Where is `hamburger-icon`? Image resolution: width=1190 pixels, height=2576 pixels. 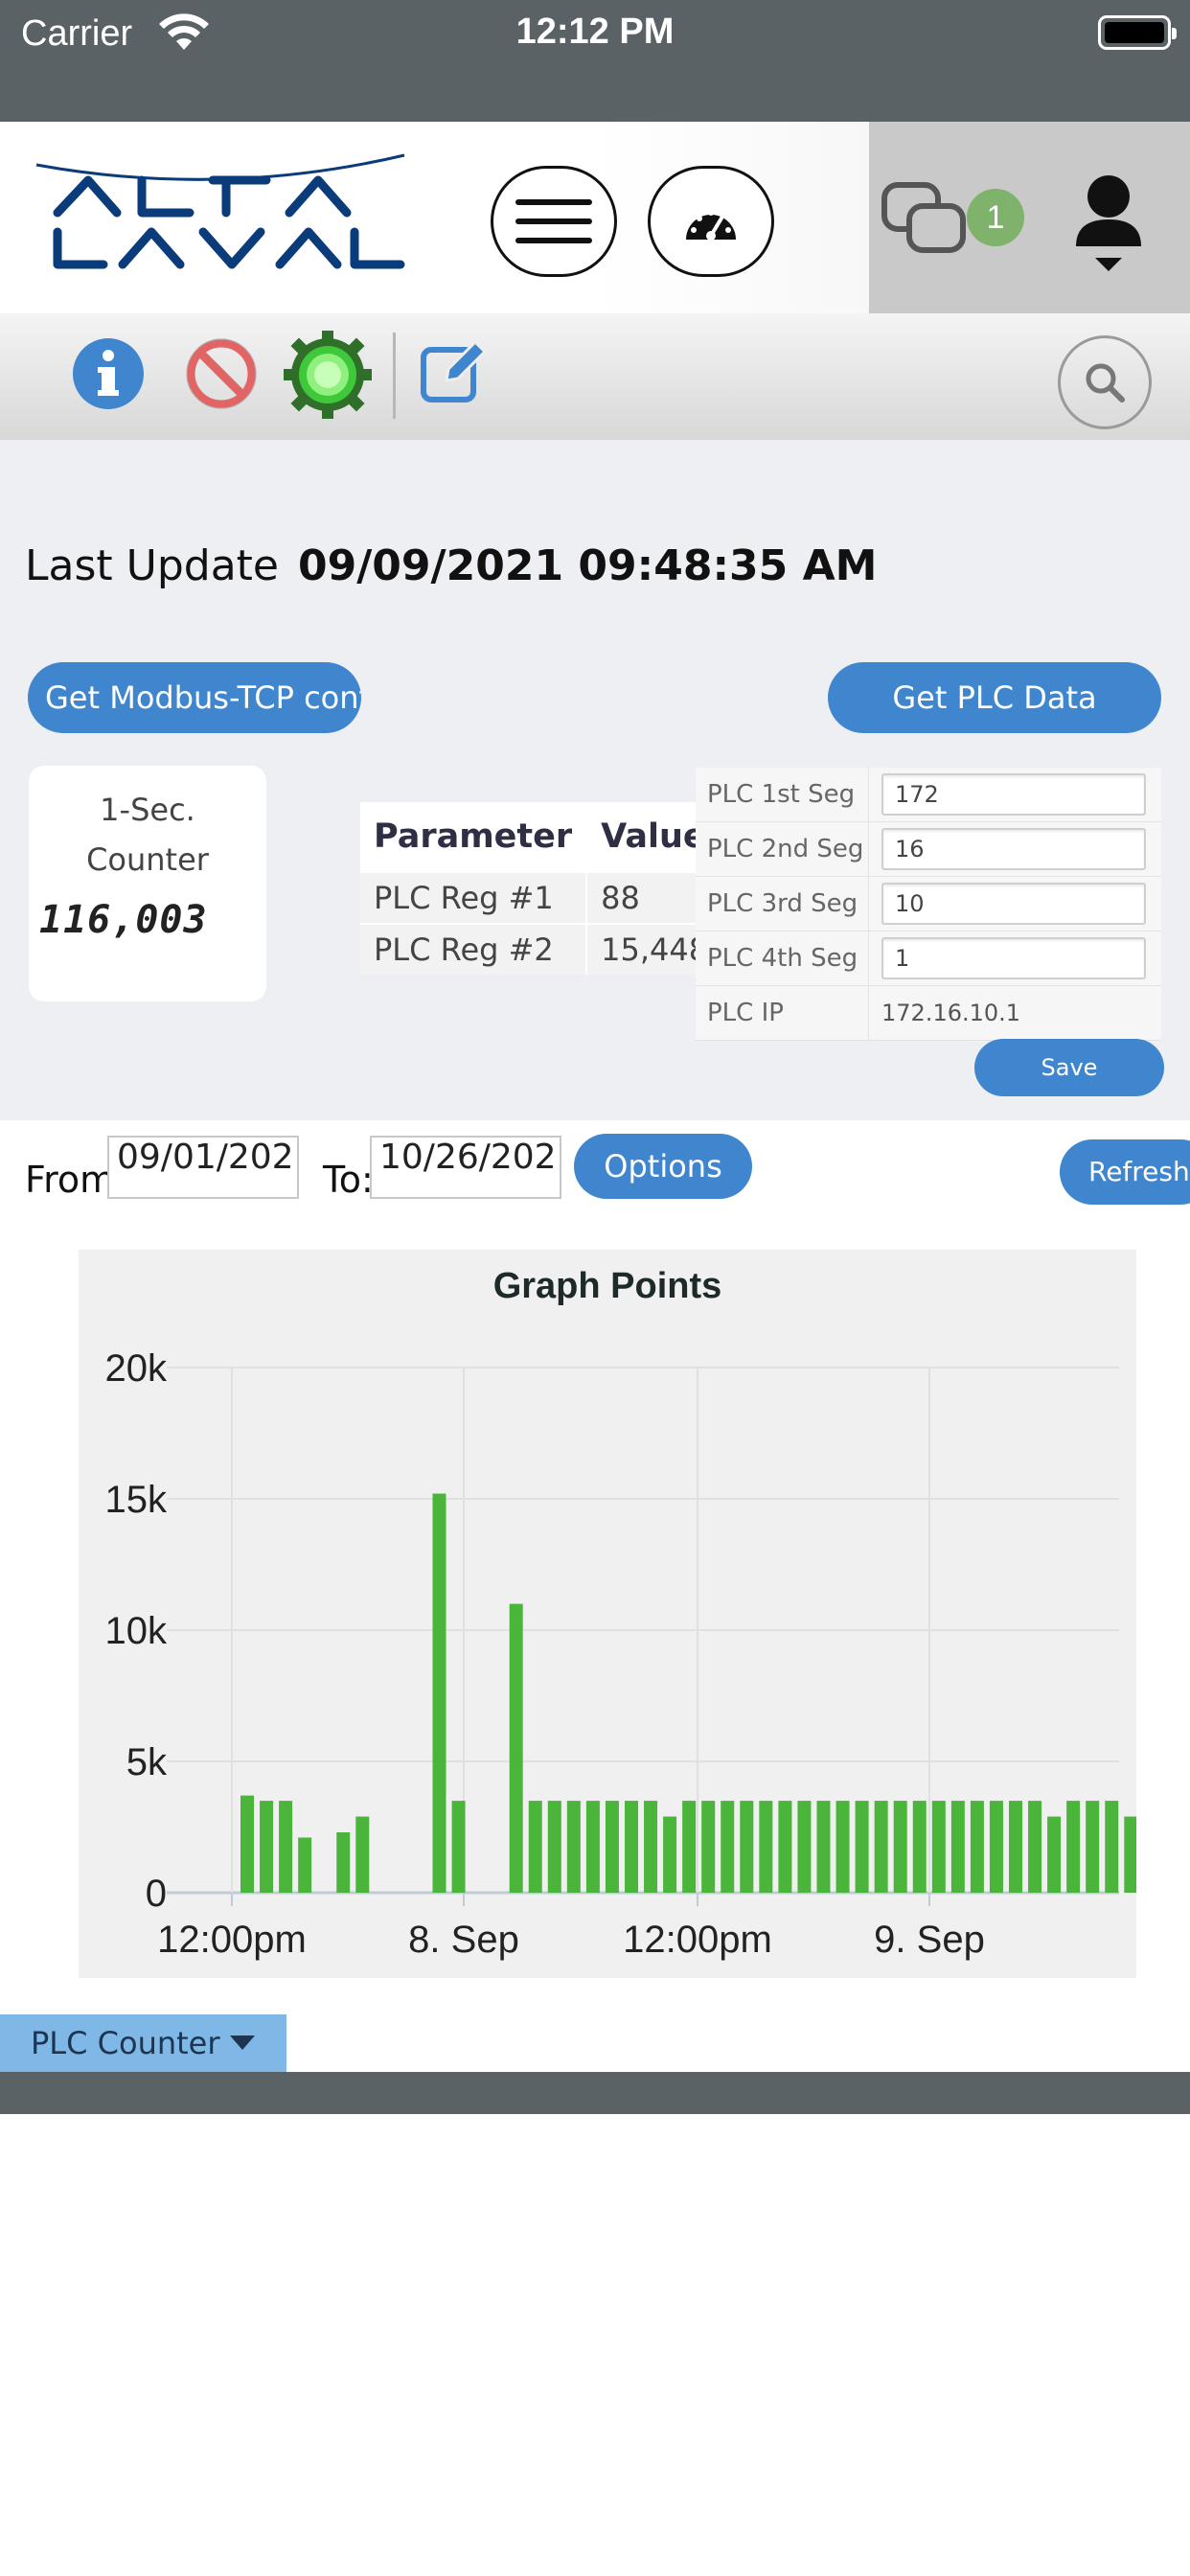
hamburger-icon is located at coordinates (554, 221).